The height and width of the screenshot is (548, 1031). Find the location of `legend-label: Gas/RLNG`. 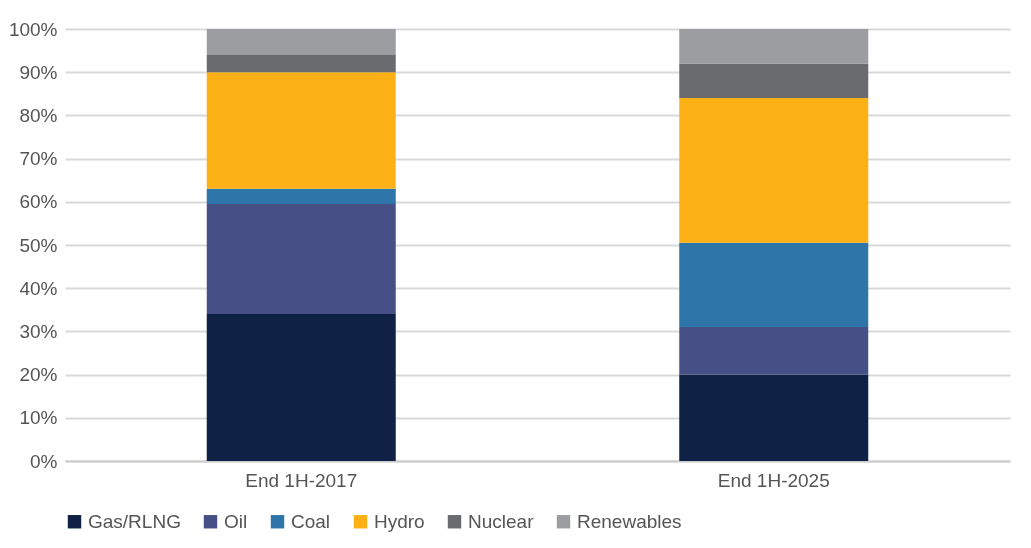

legend-label: Gas/RLNG is located at coordinates (134, 521).